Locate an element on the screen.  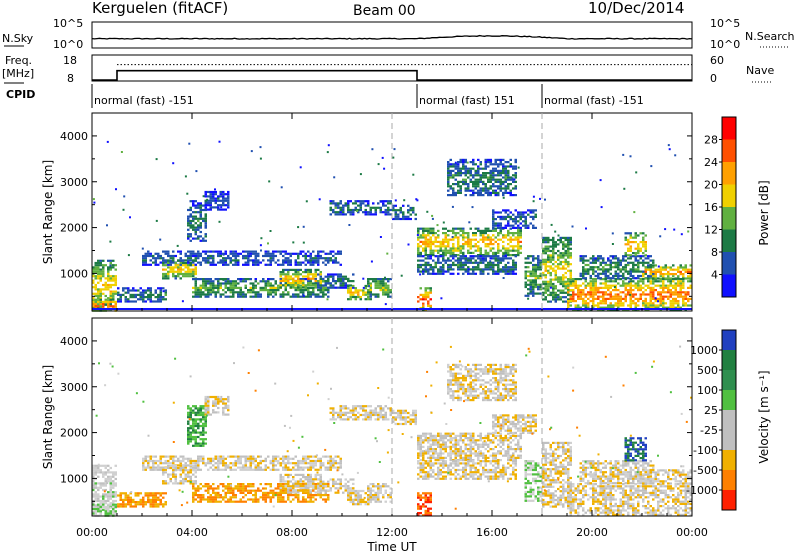
freq-panel: Freq. [MHz] 18 8 60 0 Nave is located at coordinates (388, 69).